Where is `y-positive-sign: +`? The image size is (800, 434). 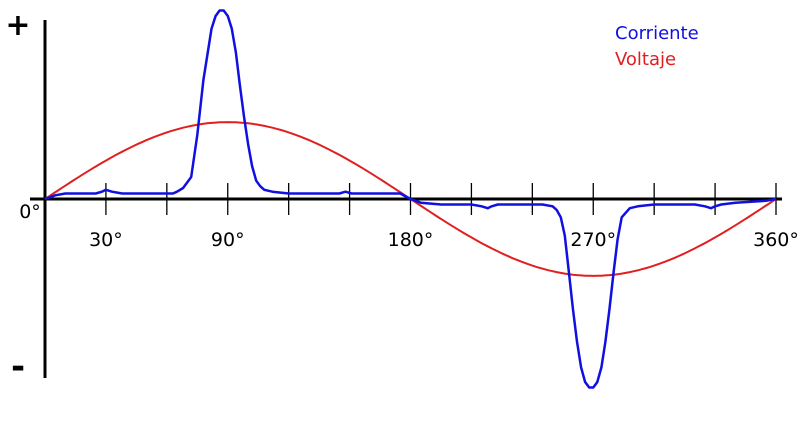 y-positive-sign: + is located at coordinates (17, 25).